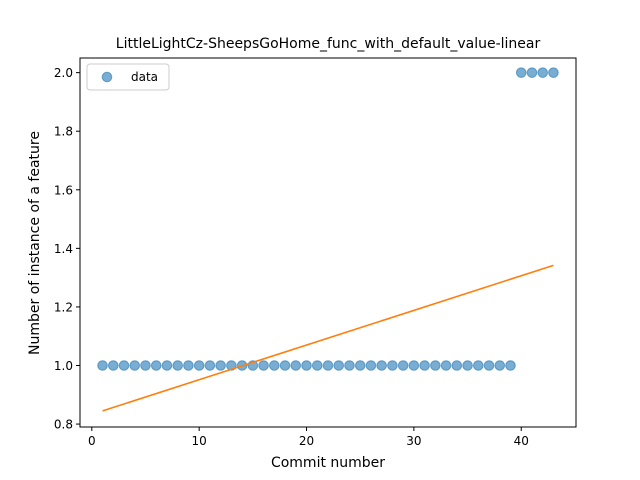 The height and width of the screenshot is (480, 640). What do you see at coordinates (63, 366) in the screenshot?
I see `y-tick-label: 1.0` at bounding box center [63, 366].